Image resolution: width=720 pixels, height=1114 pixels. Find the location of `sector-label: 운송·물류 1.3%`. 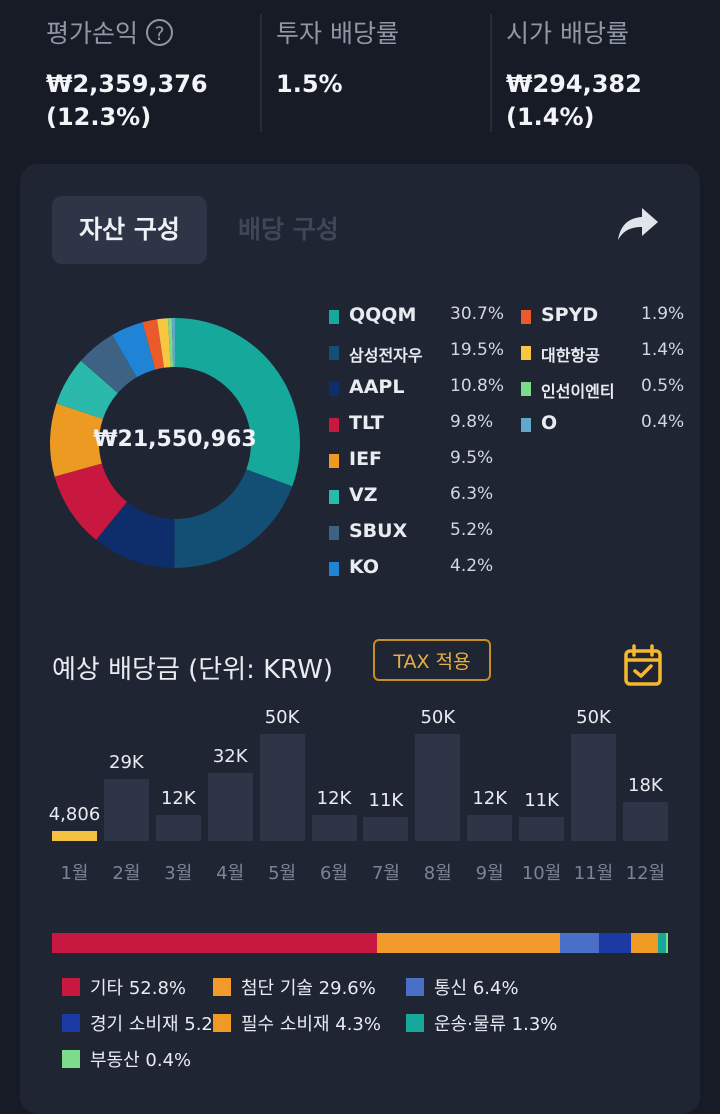

sector-label: 운송·물류 1.3% is located at coordinates (496, 1024).